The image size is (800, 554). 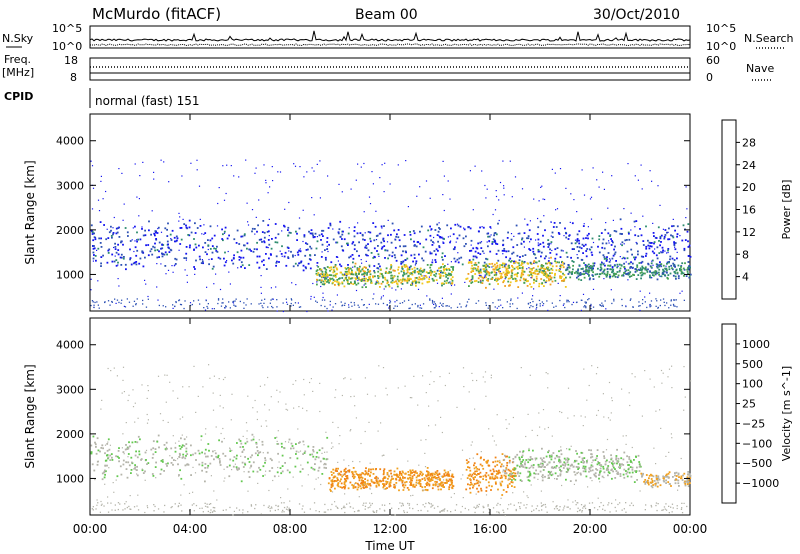 I want to click on date-title: 30/Oct/2010, so click(x=636, y=15).